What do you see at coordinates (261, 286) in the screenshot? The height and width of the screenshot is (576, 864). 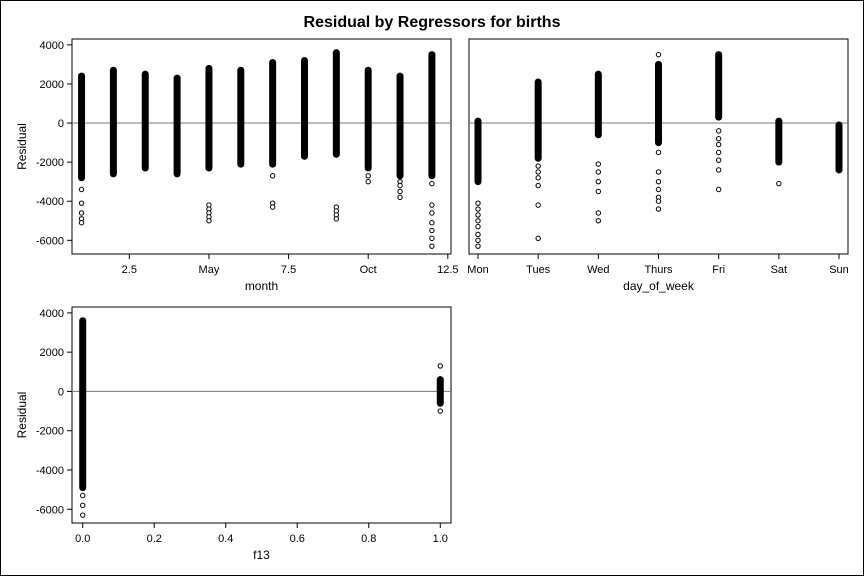 I see `x-axis-label: month` at bounding box center [261, 286].